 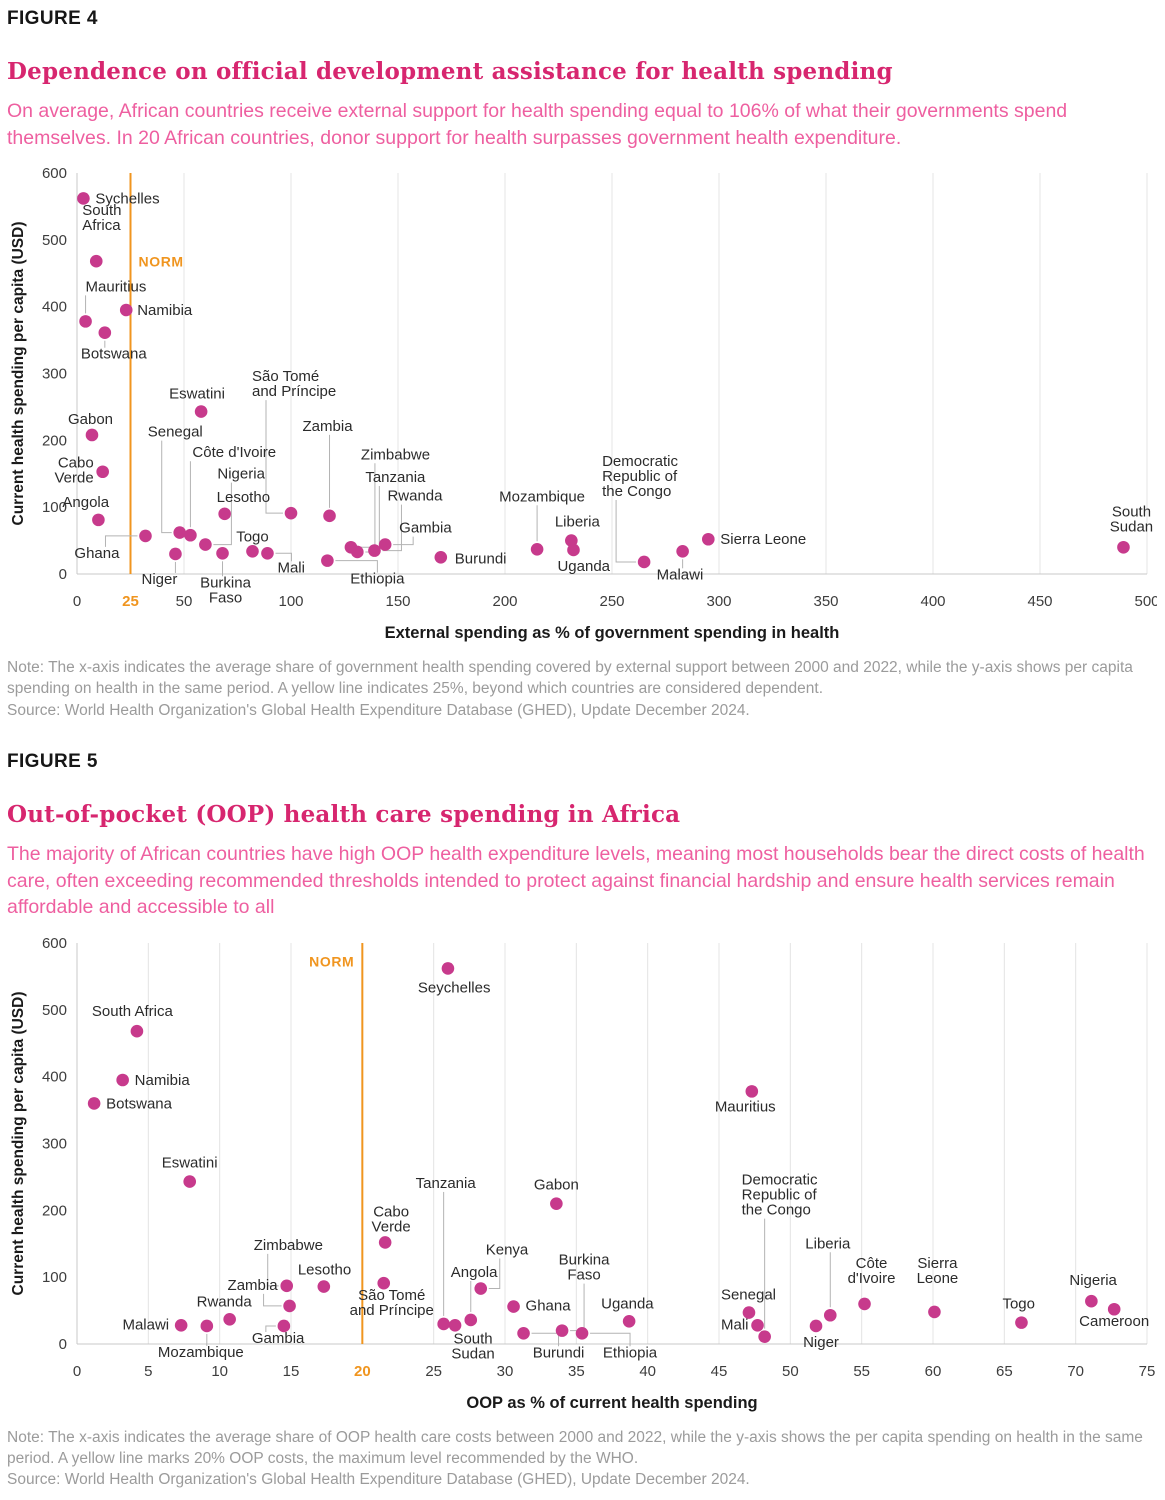 What do you see at coordinates (1093, 1280) in the screenshot?
I see `point-label-nigeria: Nigeria` at bounding box center [1093, 1280].